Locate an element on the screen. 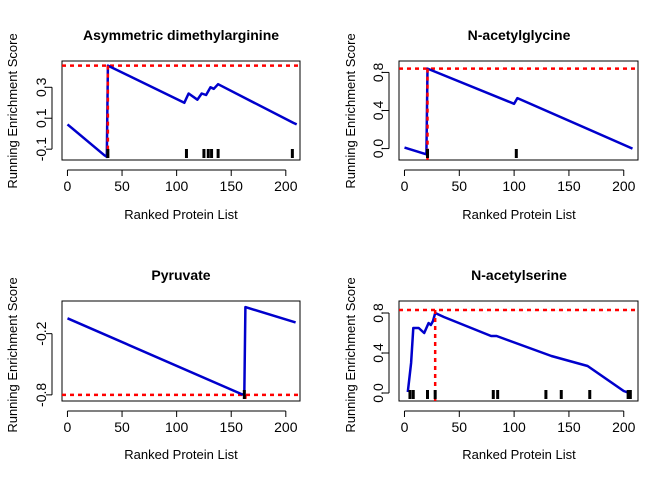  panel-1-xlabel: Ranked Protein List is located at coordinates (181, 214).